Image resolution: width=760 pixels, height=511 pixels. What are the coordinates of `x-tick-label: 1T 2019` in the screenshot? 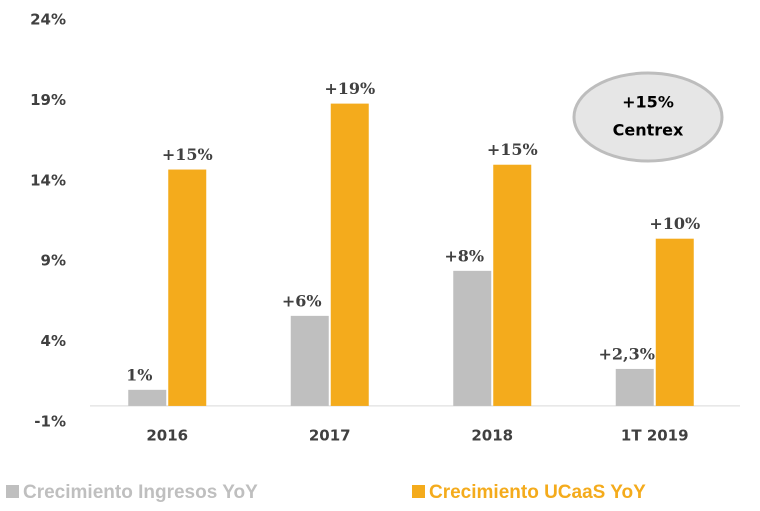 It's located at (655, 436).